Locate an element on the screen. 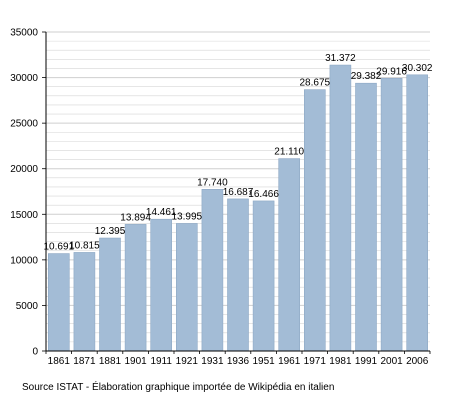 The image size is (455, 400). bar-1961 is located at coordinates (289, 255).